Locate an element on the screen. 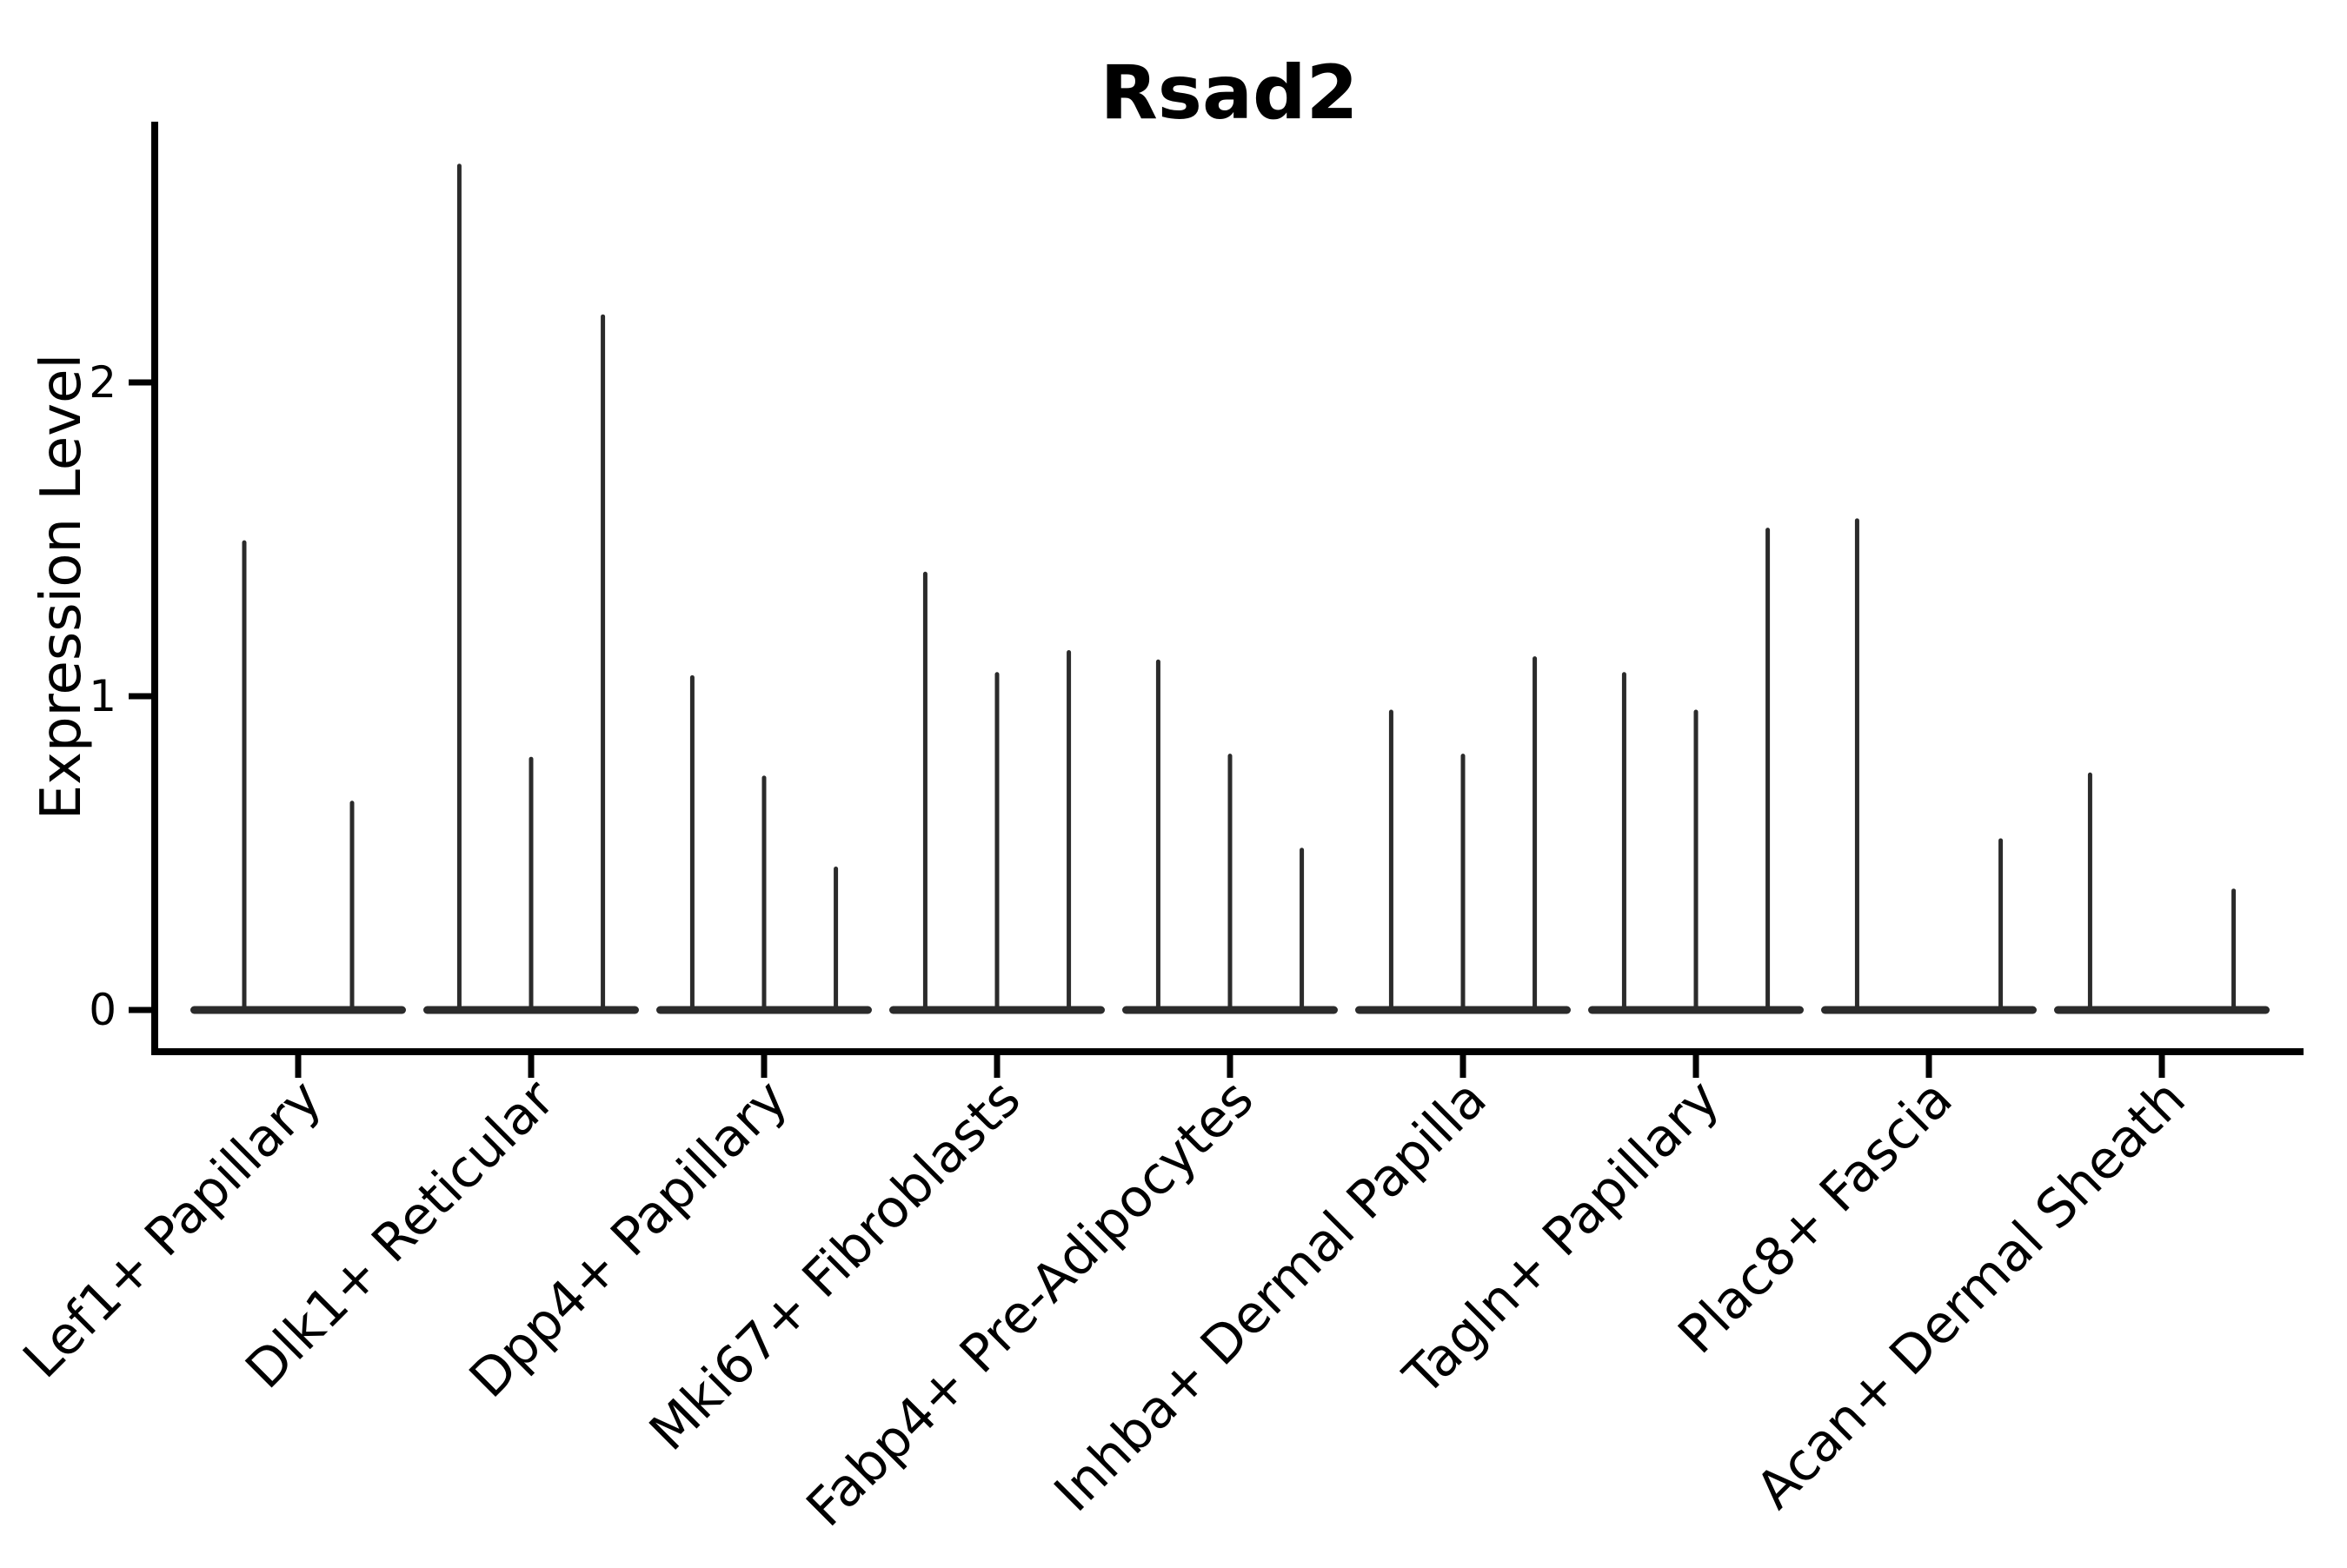 The width and height of the screenshot is (2347, 1568). x-tick-label: Inhba+ Dermal Papilla is located at coordinates (1271, 1296).